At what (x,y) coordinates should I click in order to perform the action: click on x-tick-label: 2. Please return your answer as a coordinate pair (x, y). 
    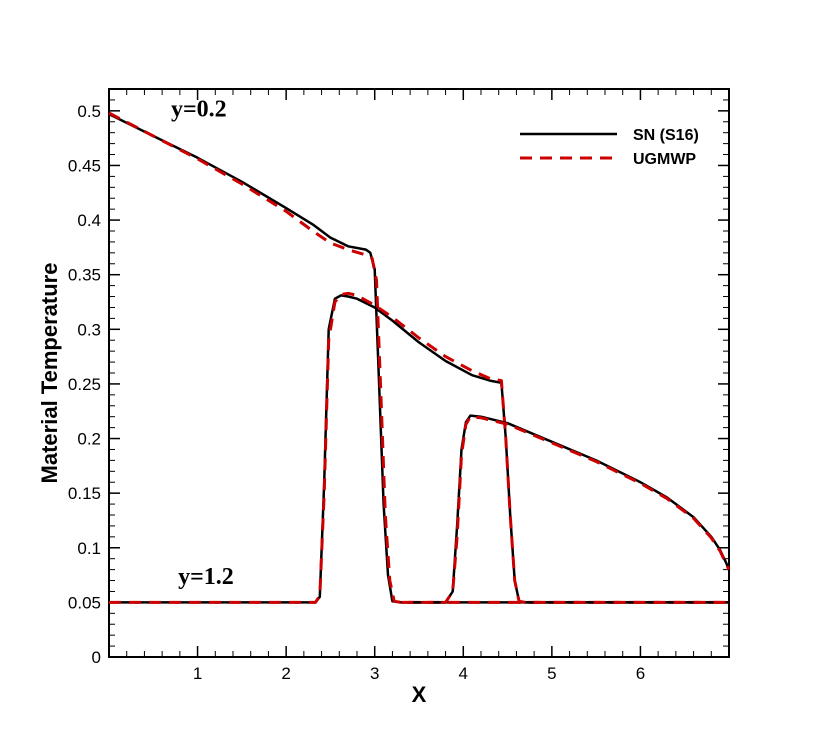
    Looking at the image, I should click on (285, 673).